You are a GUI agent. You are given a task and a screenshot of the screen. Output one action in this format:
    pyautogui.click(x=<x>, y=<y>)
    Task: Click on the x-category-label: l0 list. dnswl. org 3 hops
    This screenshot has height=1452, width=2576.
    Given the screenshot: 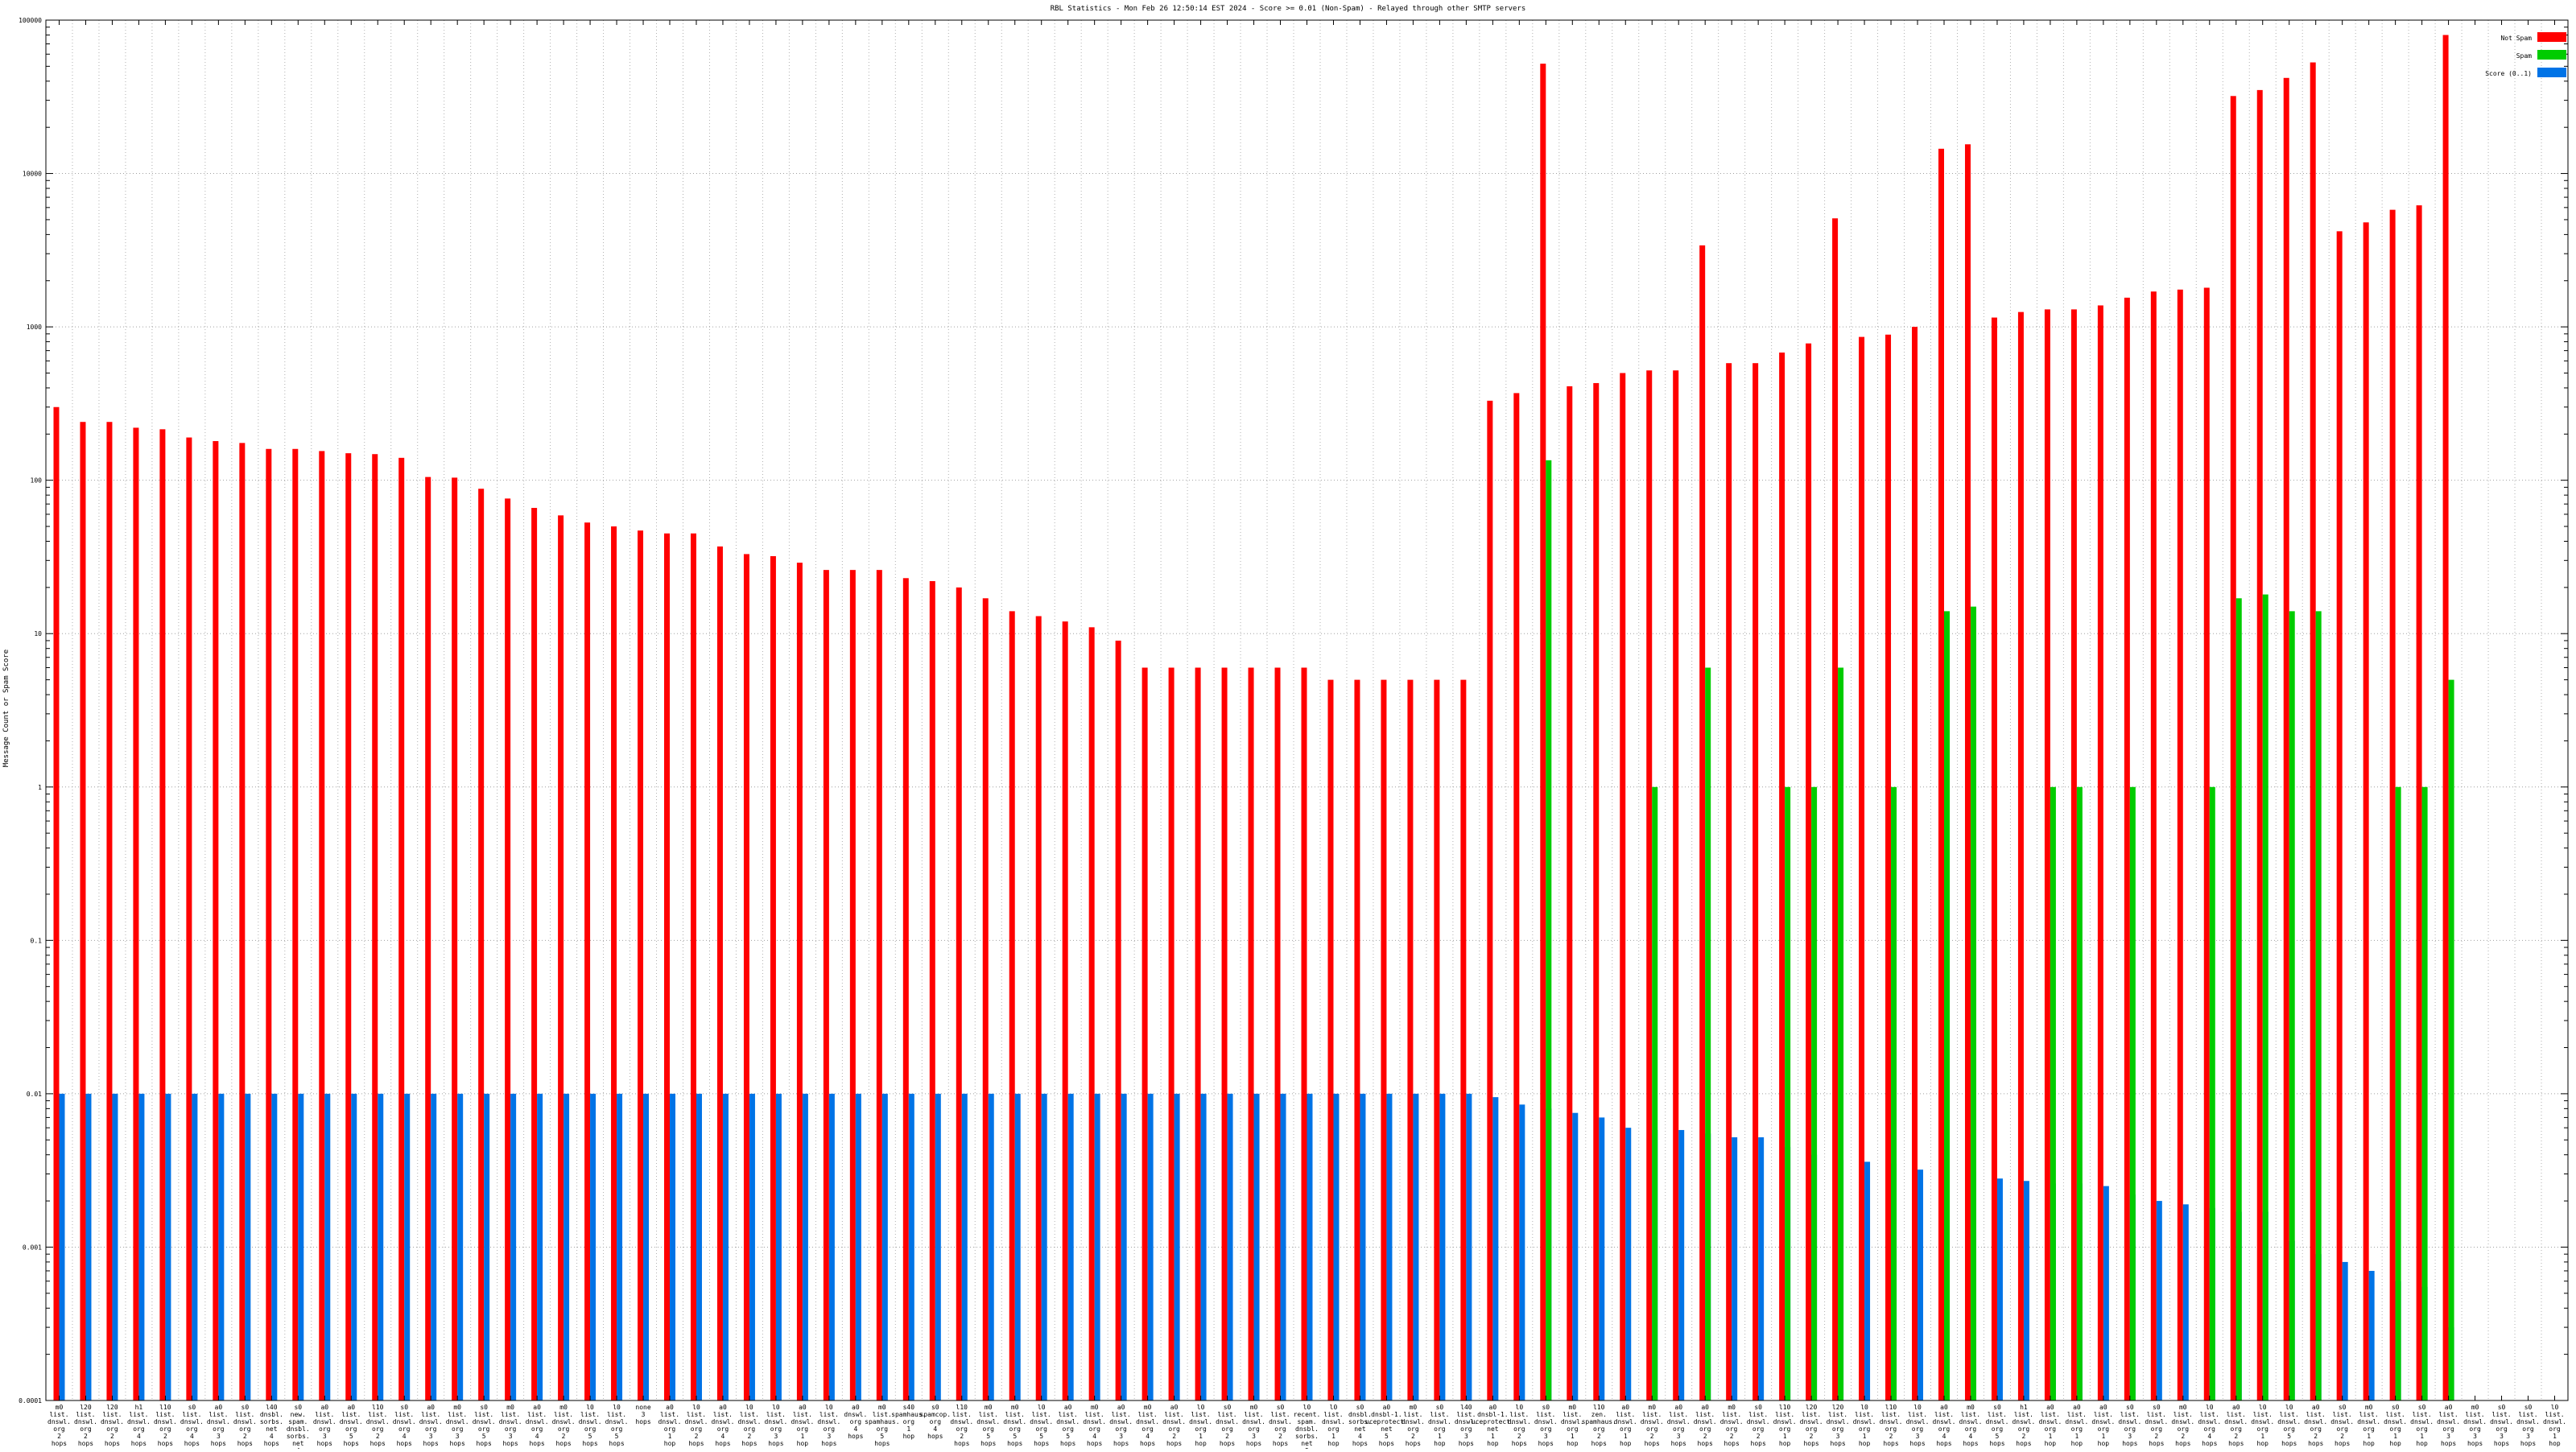 What is the action you would take?
    pyautogui.click(x=828, y=1425)
    